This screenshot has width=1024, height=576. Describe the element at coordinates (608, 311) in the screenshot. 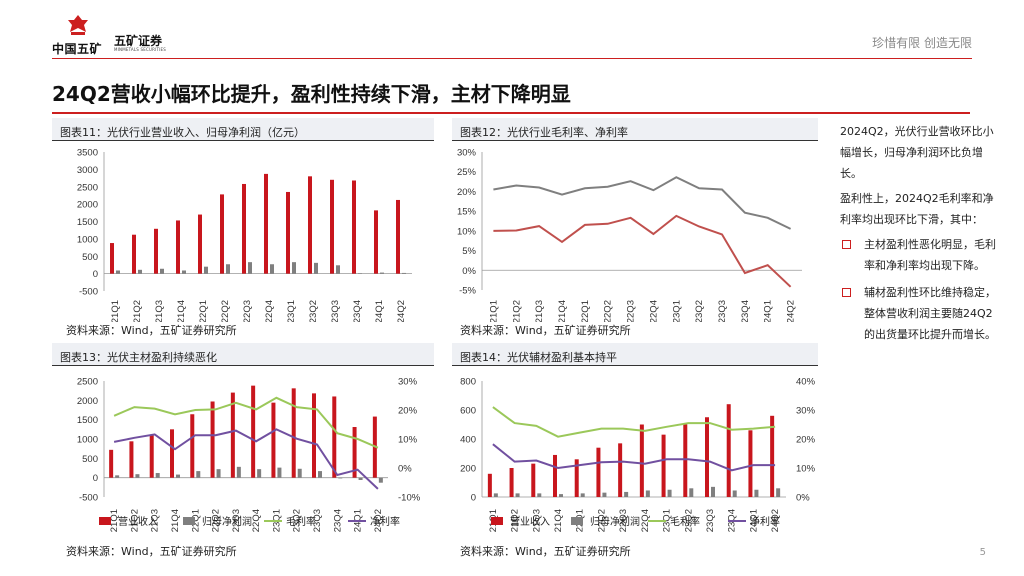

I see `x-tick-label: 22Q2` at that location.